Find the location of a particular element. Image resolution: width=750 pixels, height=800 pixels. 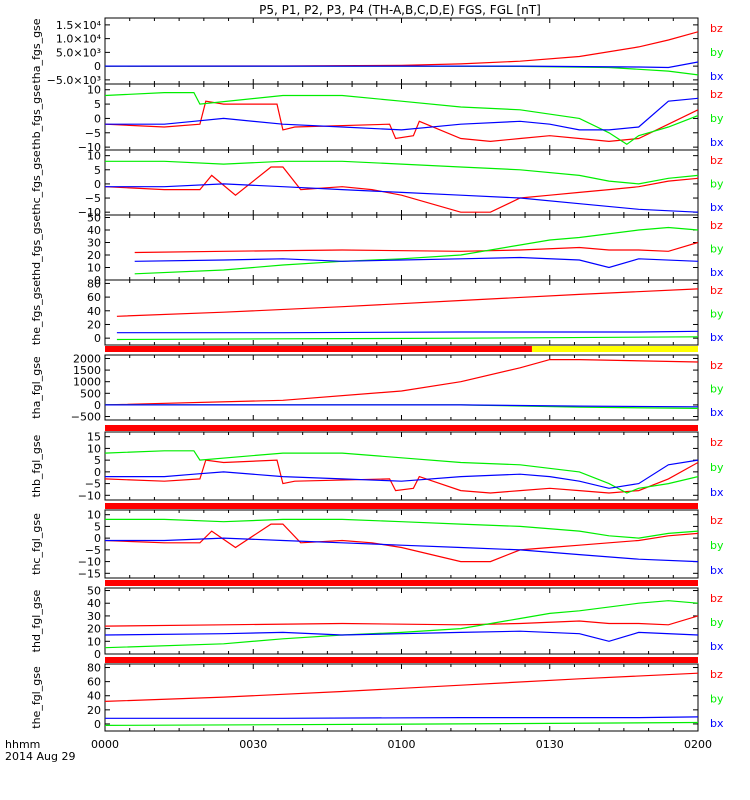

y-tick-label: −5.0×10³ is located at coordinates (74, 80).